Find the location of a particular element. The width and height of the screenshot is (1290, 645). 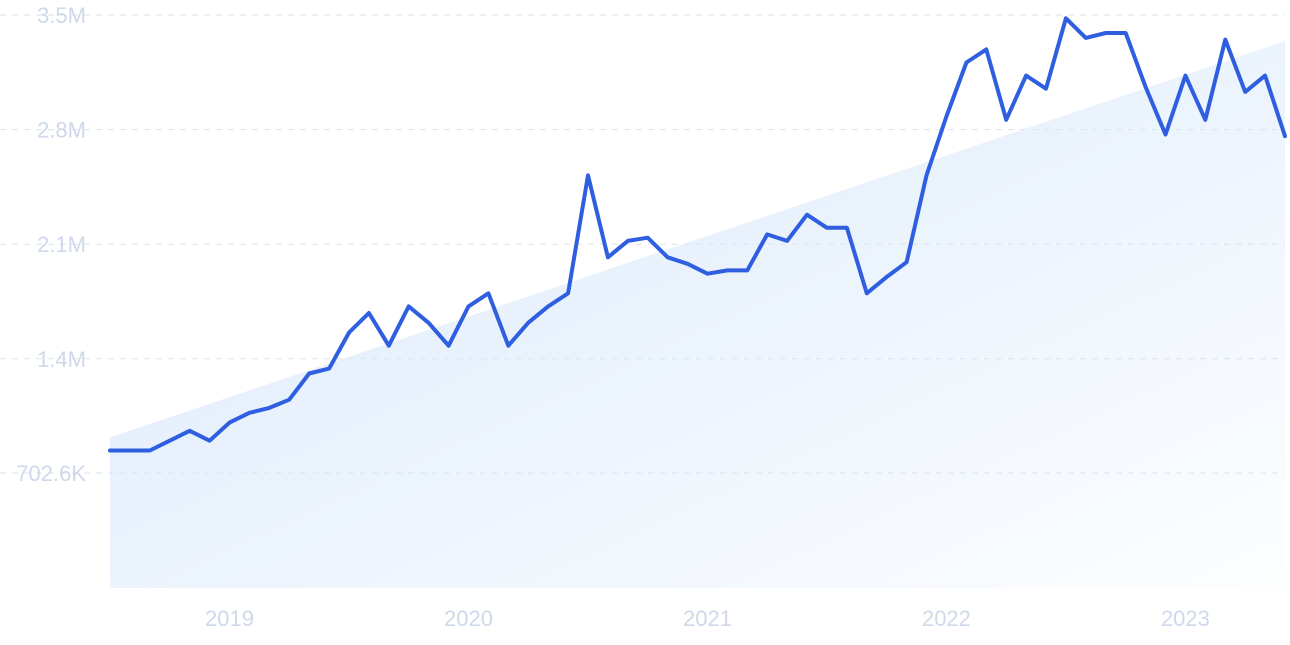

y-tick-label: 2.1M is located at coordinates (61, 244).